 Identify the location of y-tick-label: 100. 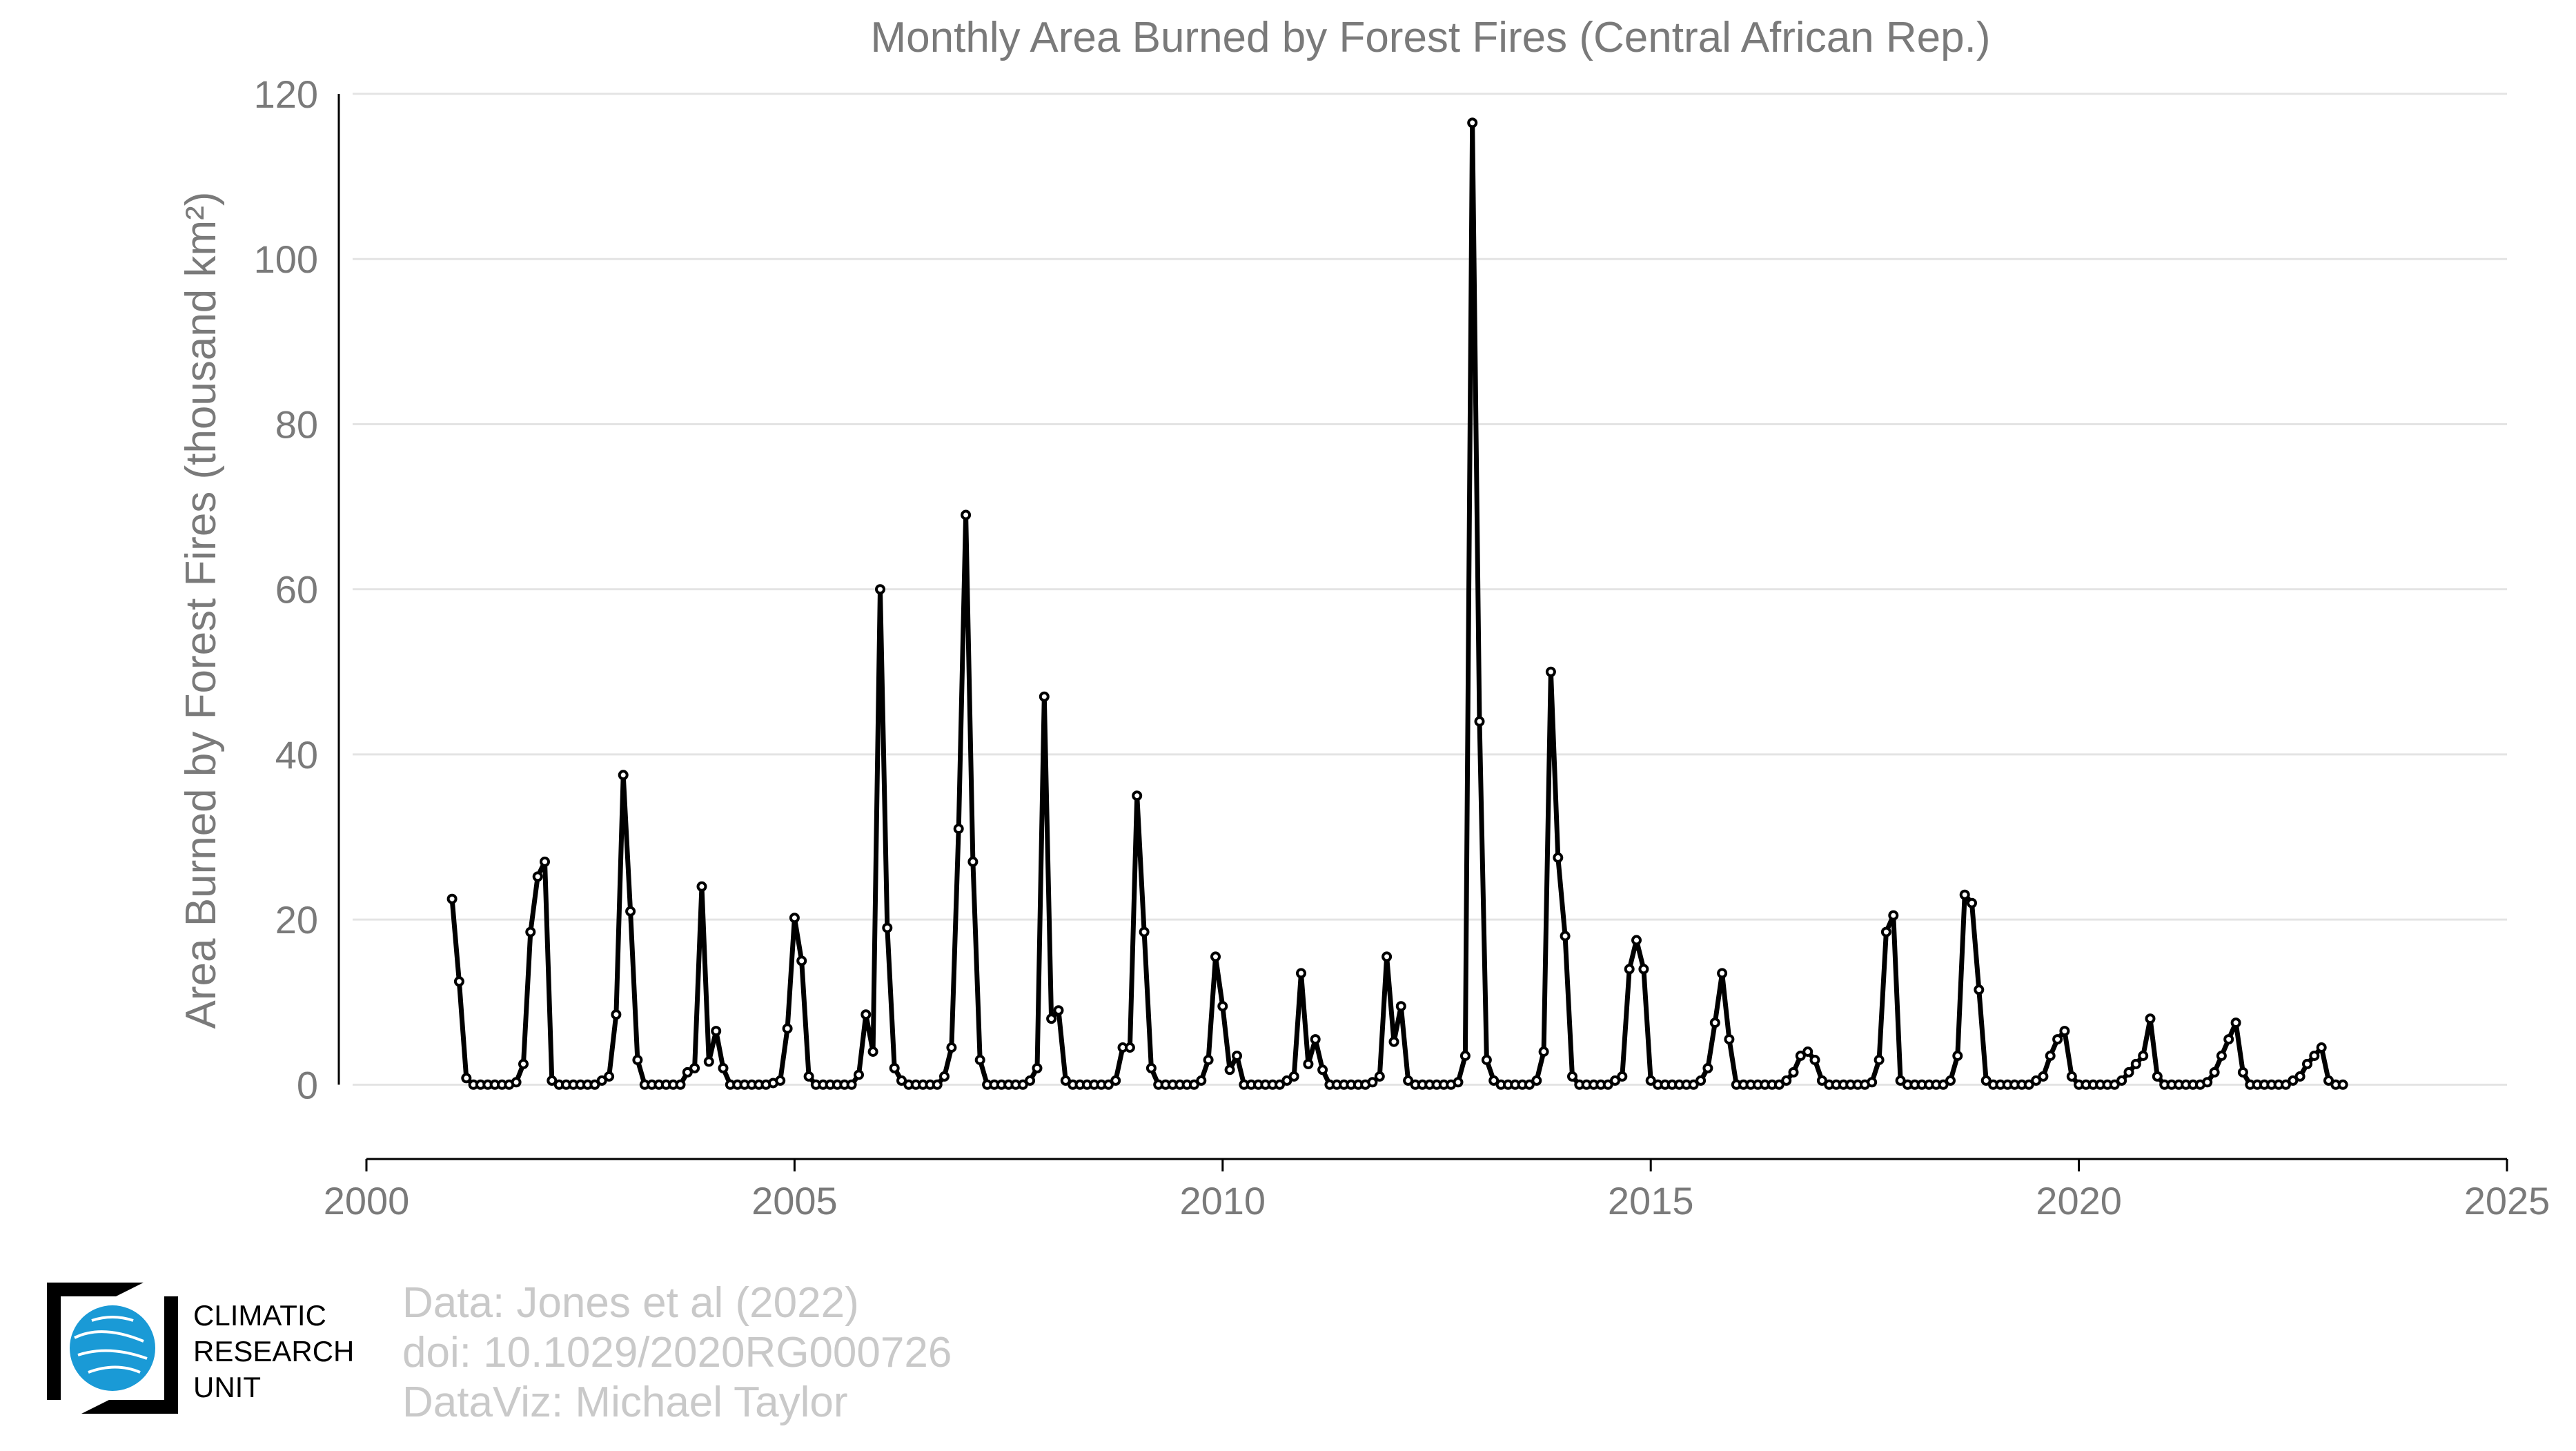
(286, 259).